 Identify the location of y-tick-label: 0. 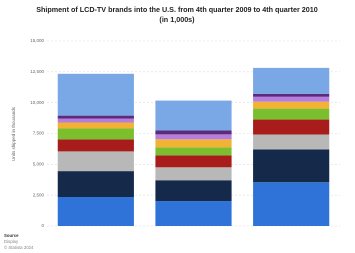
(42, 225).